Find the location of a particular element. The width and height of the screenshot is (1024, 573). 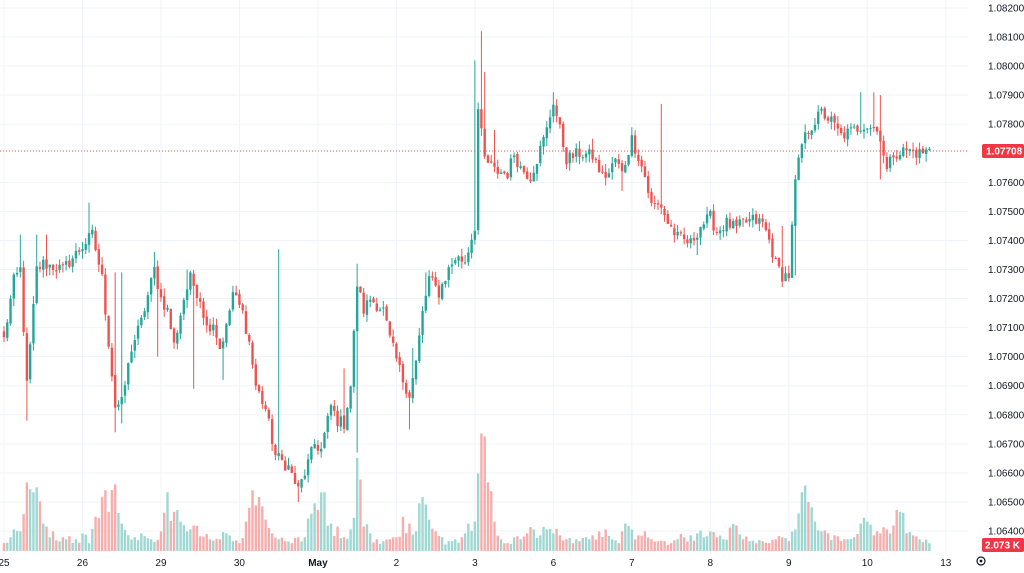

x-tick-label: 8 is located at coordinates (711, 563).